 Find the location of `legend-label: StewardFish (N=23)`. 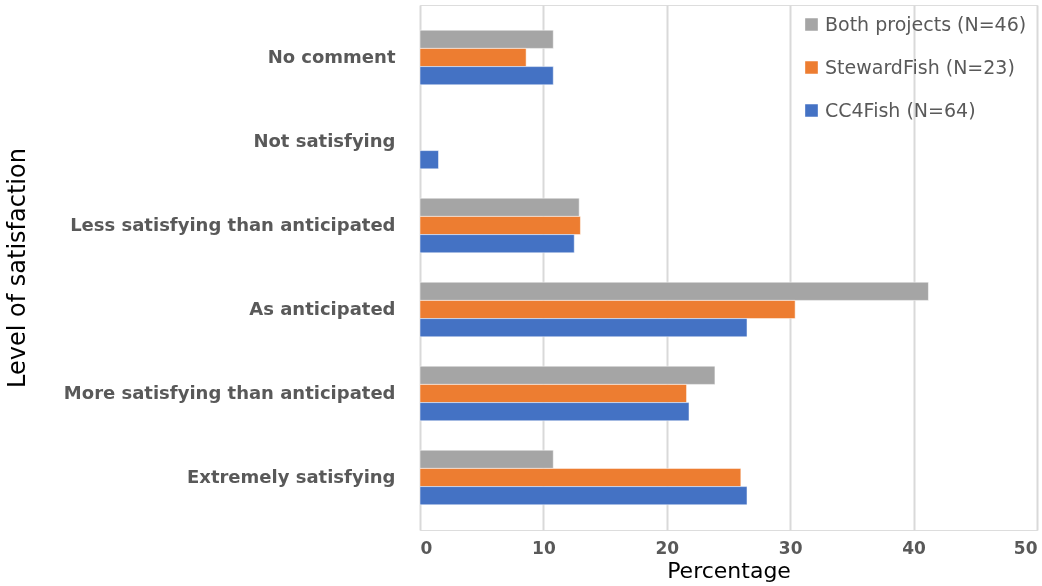

legend-label: StewardFish (N=23) is located at coordinates (920, 66).